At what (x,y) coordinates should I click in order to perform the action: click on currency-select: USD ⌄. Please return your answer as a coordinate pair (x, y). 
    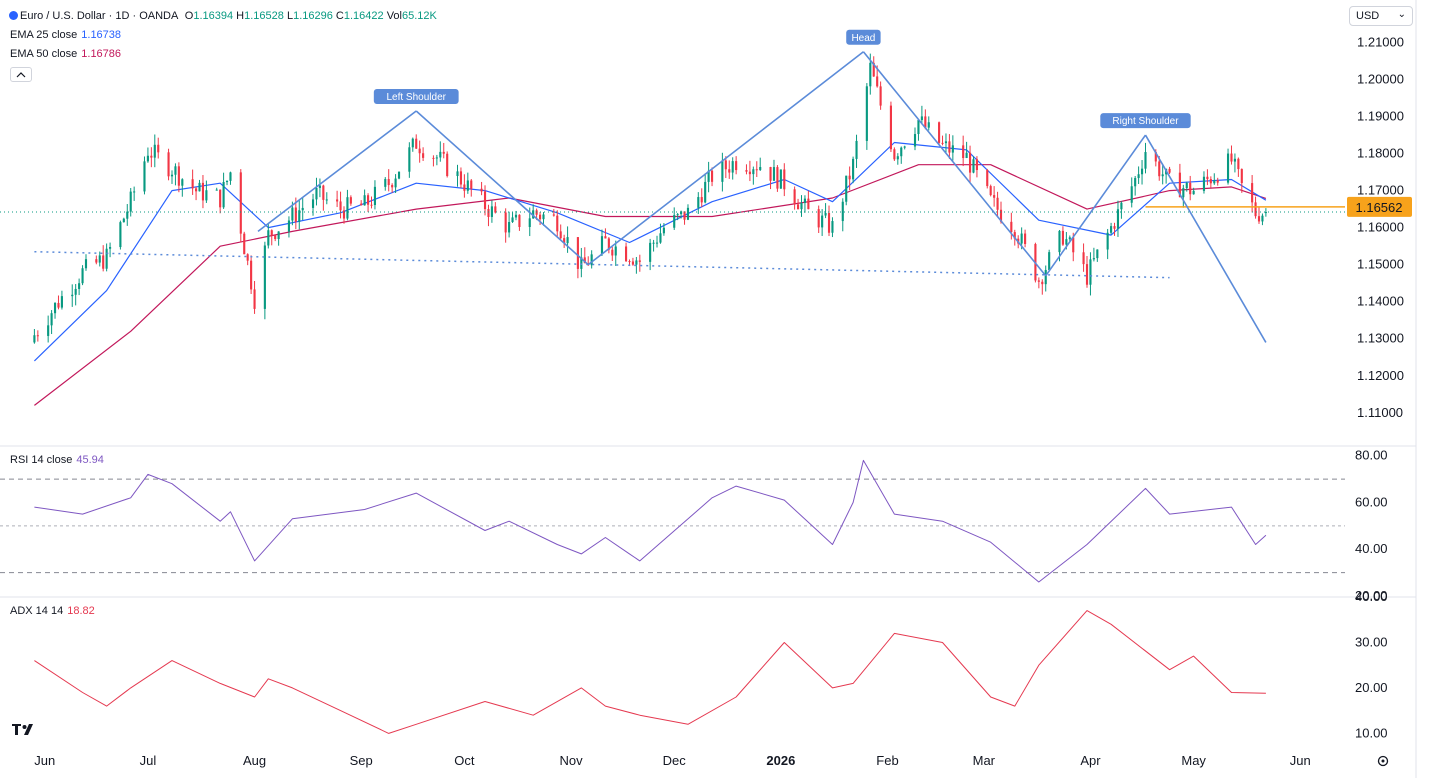
    Looking at the image, I should click on (1381, 16).